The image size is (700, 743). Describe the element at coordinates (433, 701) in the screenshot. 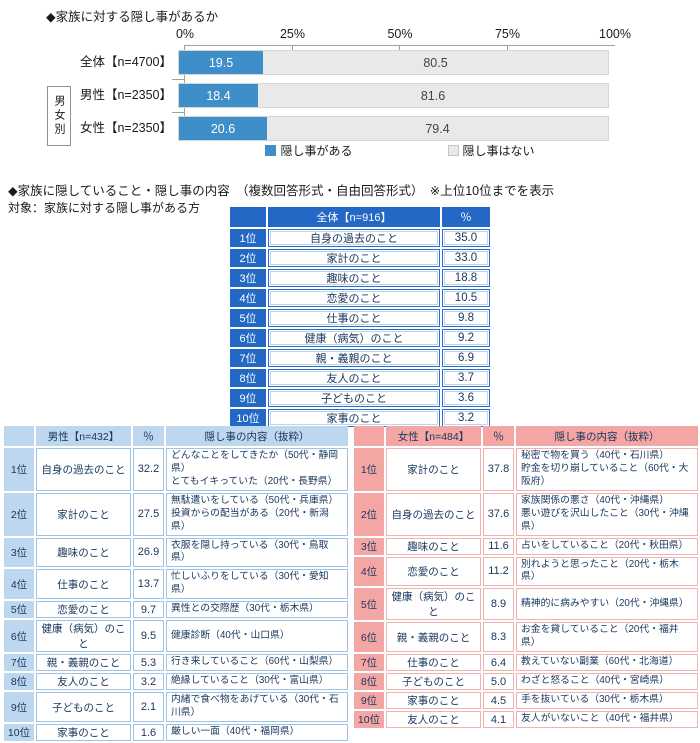

I see `item-cell: 家事のこと` at that location.